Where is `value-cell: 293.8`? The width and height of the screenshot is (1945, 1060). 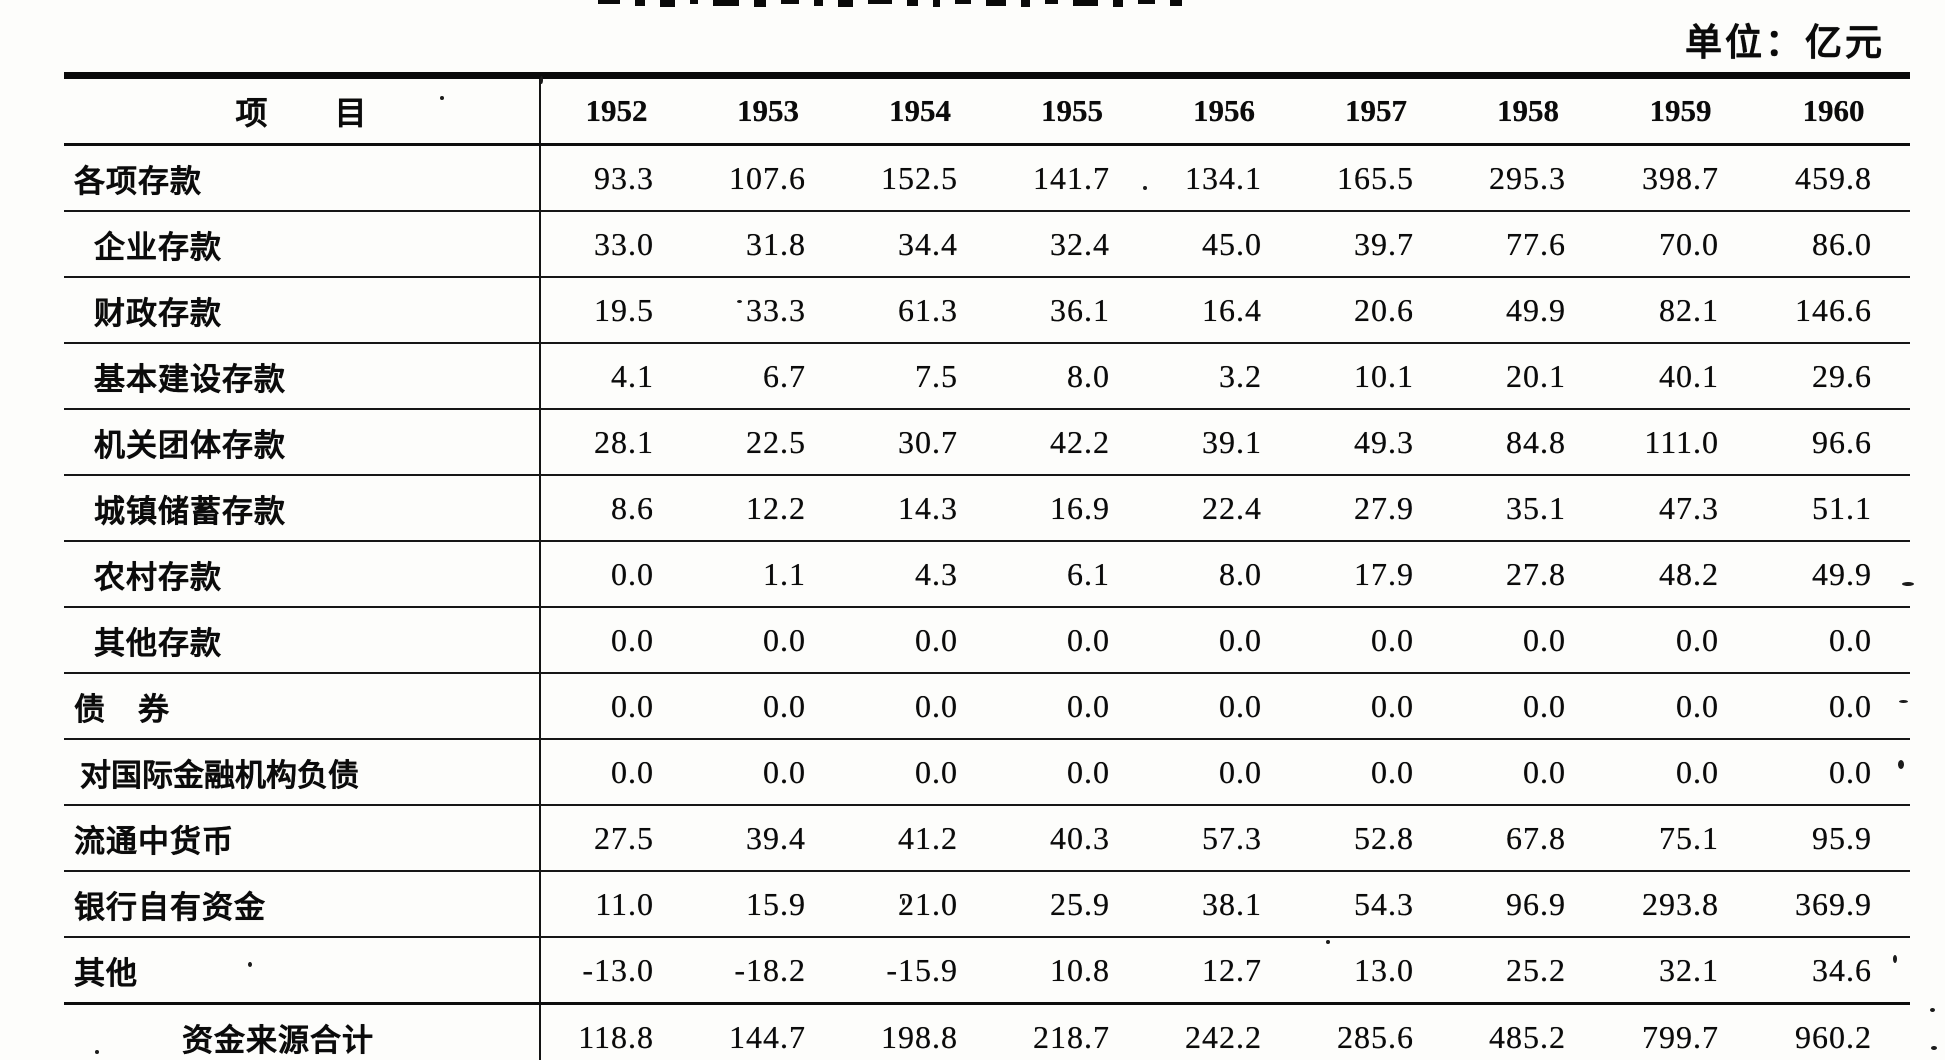
value-cell: 293.8 is located at coordinates (1680, 904).